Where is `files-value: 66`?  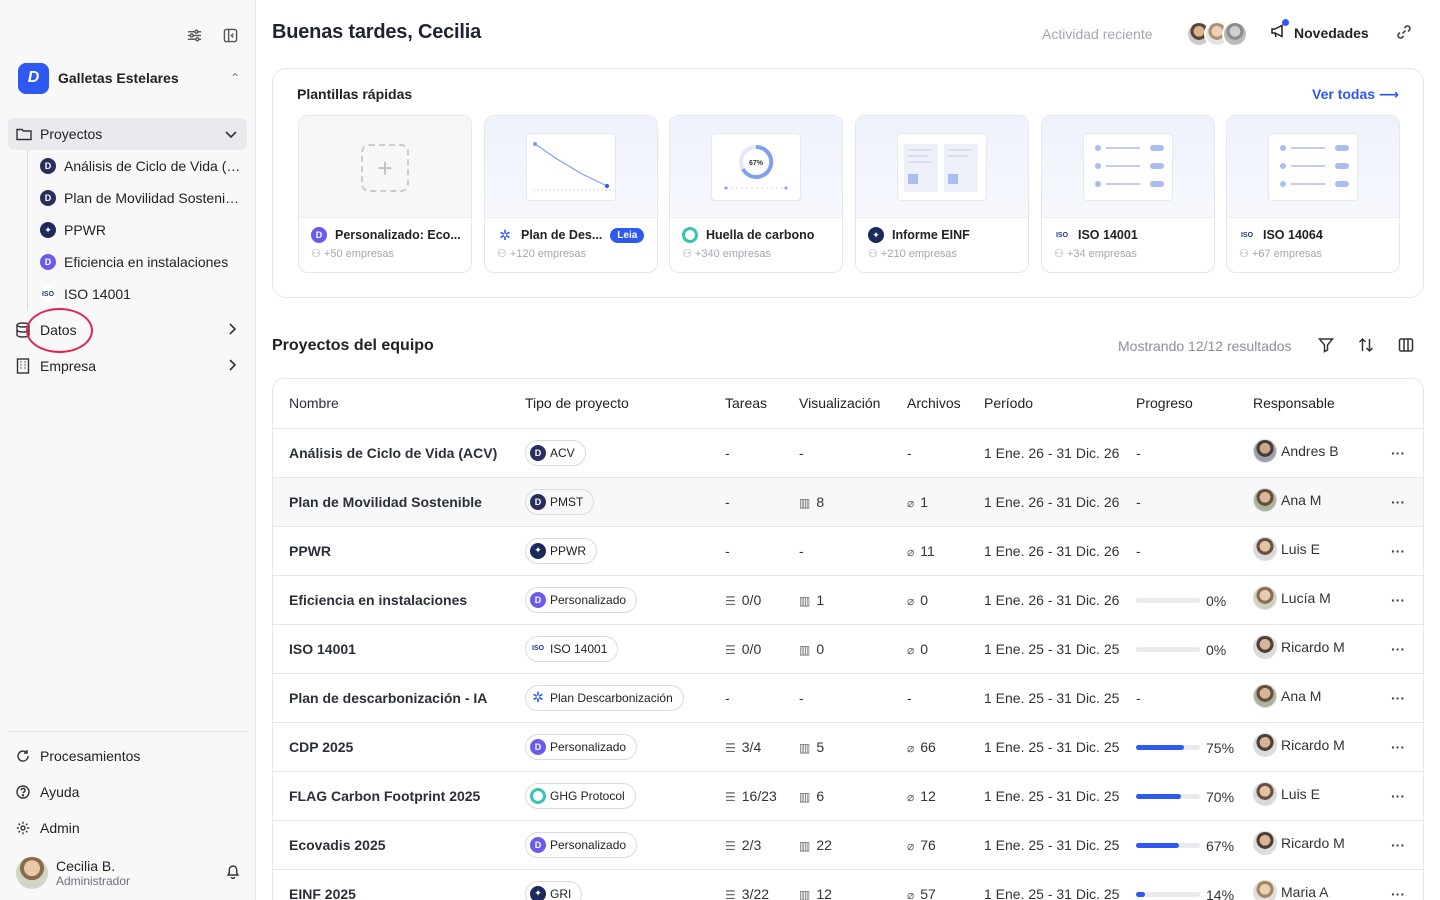
files-value: 66 is located at coordinates (928, 746).